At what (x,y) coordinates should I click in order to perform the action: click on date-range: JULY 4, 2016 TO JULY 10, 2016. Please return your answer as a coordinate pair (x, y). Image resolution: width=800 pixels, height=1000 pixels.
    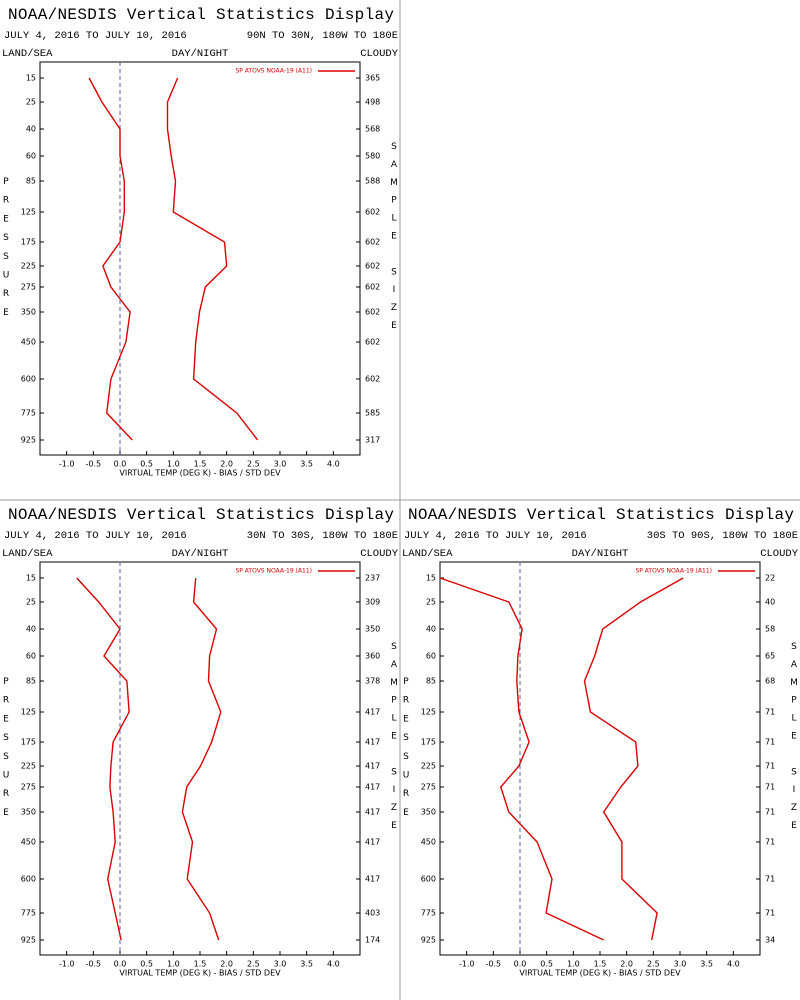
    Looking at the image, I should click on (495, 536).